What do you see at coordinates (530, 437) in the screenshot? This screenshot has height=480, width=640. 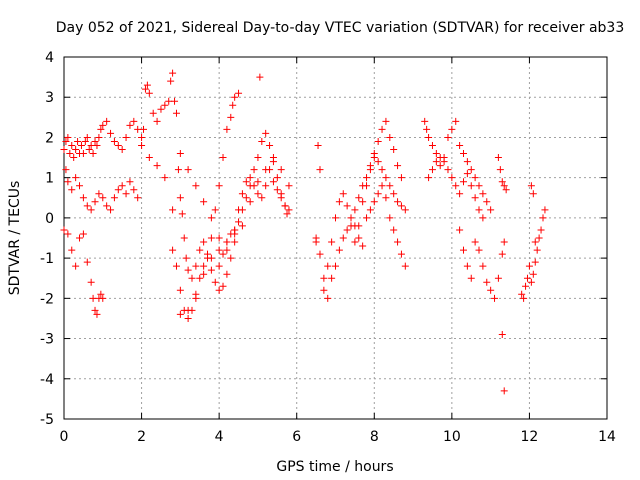 I see `x-tick-label: 12` at bounding box center [530, 437].